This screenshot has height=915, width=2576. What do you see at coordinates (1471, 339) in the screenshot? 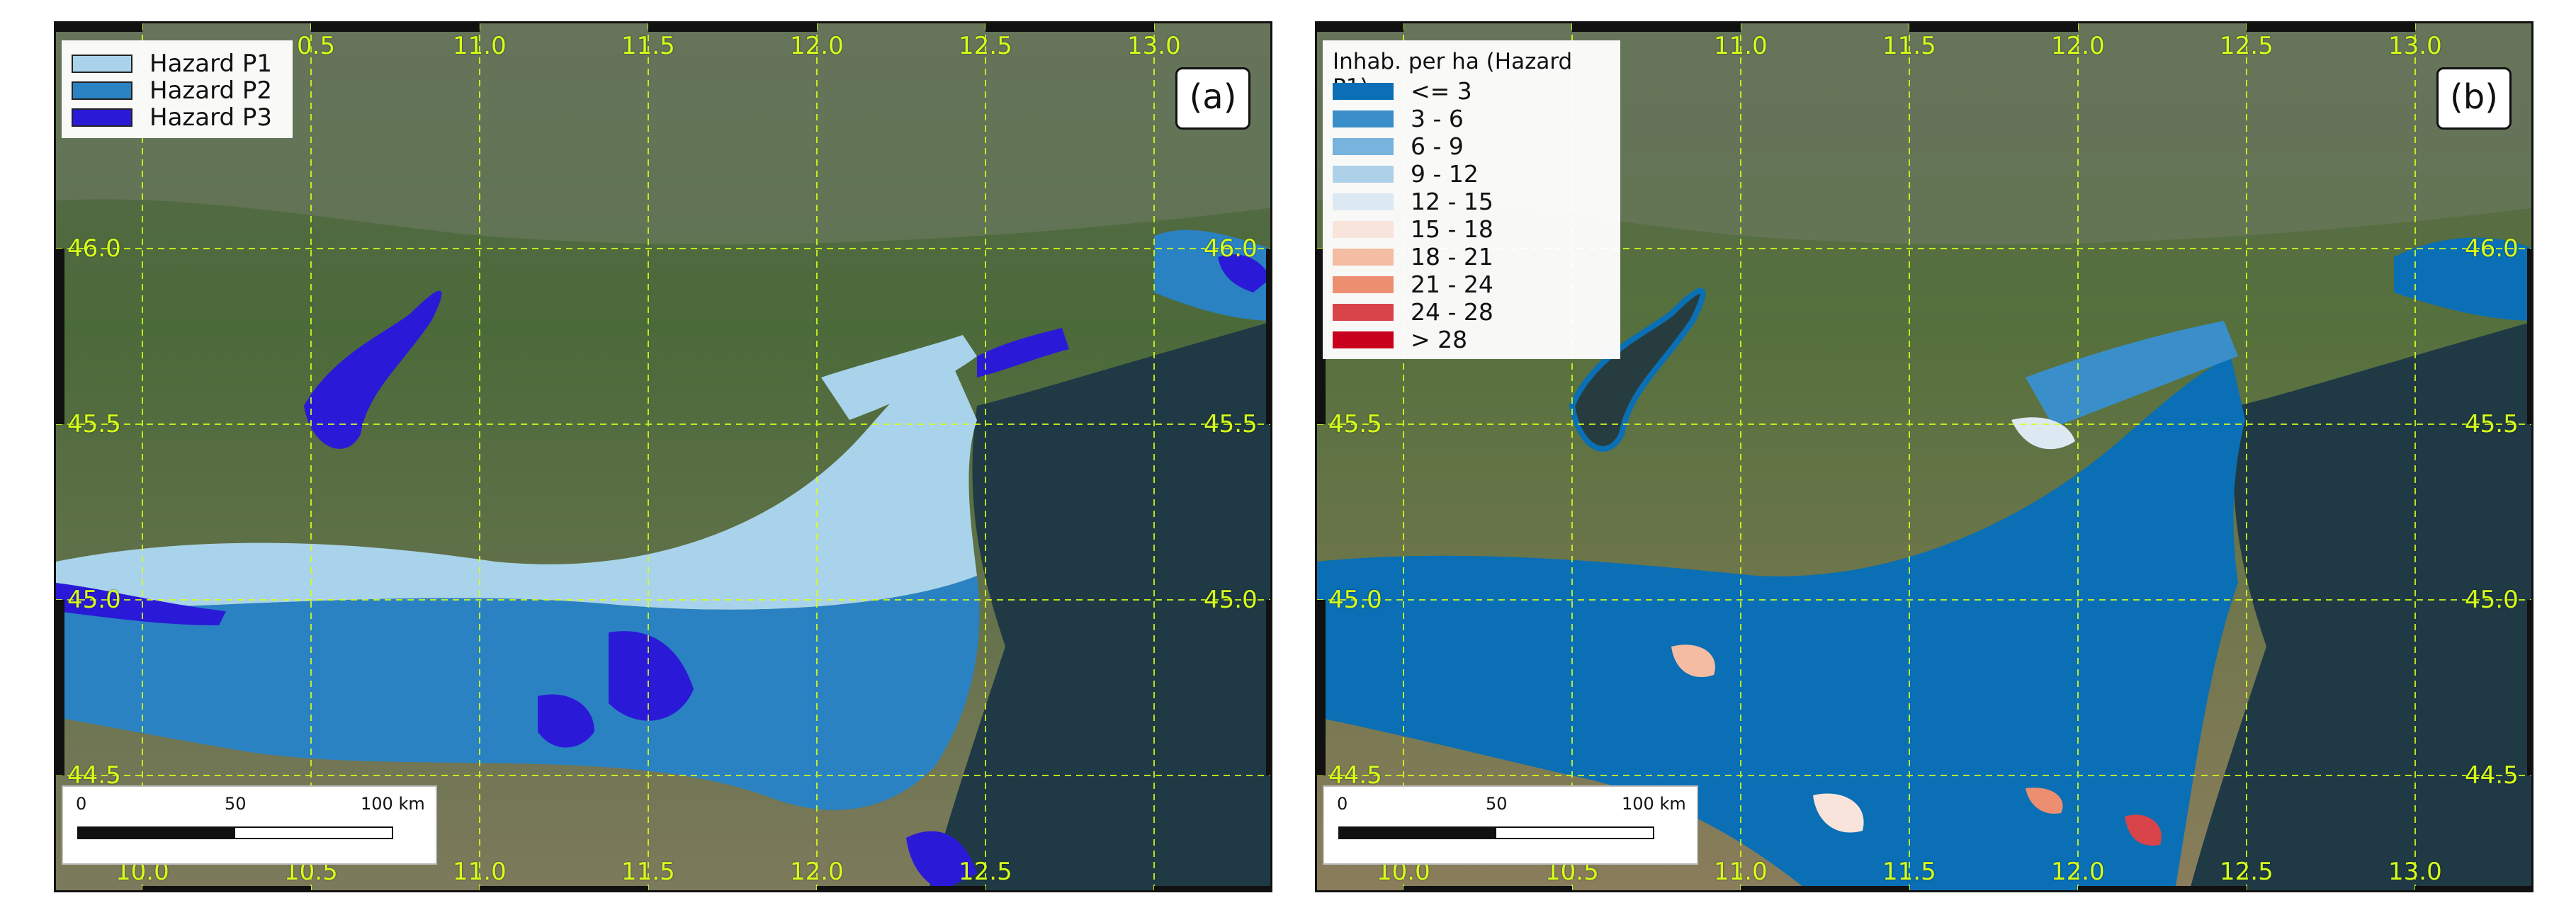
I see `legend-item: > 28` at bounding box center [1471, 339].